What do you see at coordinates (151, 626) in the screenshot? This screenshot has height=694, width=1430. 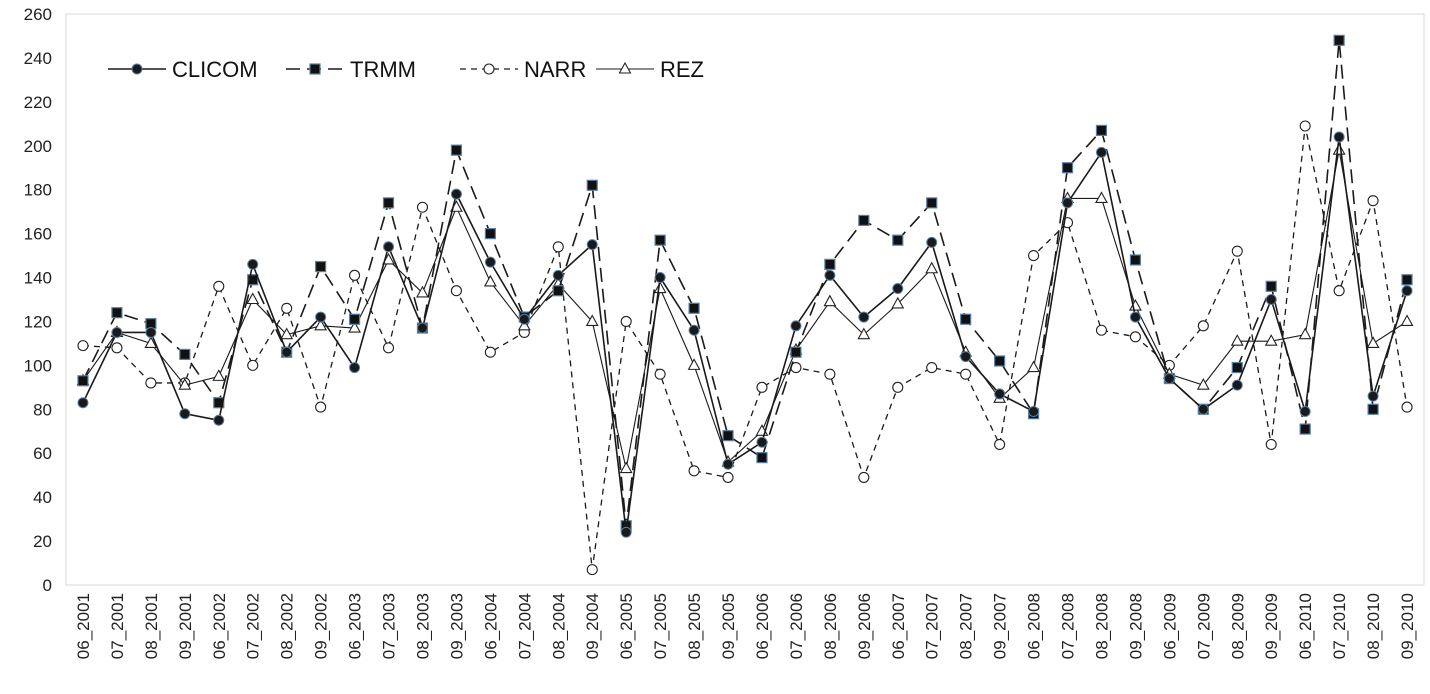 I see `x-tick-label: 08_2001` at bounding box center [151, 626].